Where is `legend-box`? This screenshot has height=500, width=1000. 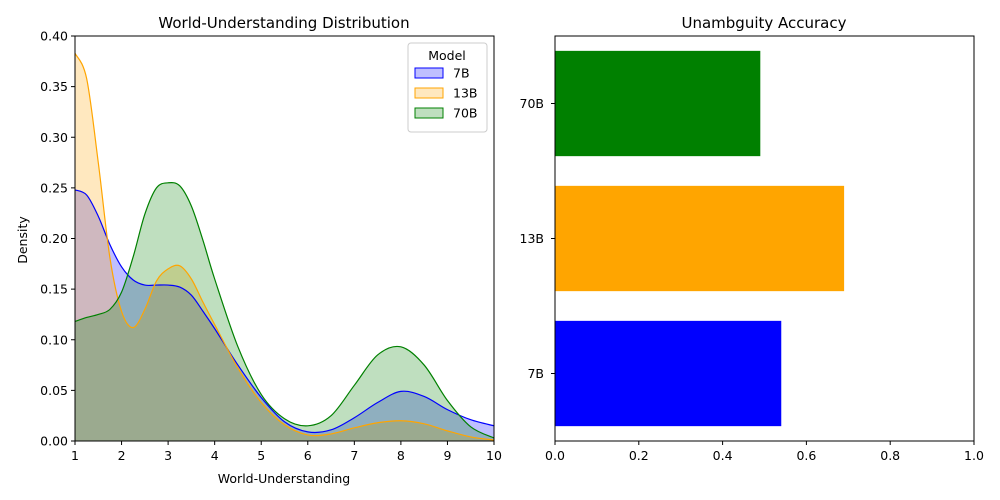 legend-box is located at coordinates (447, 87).